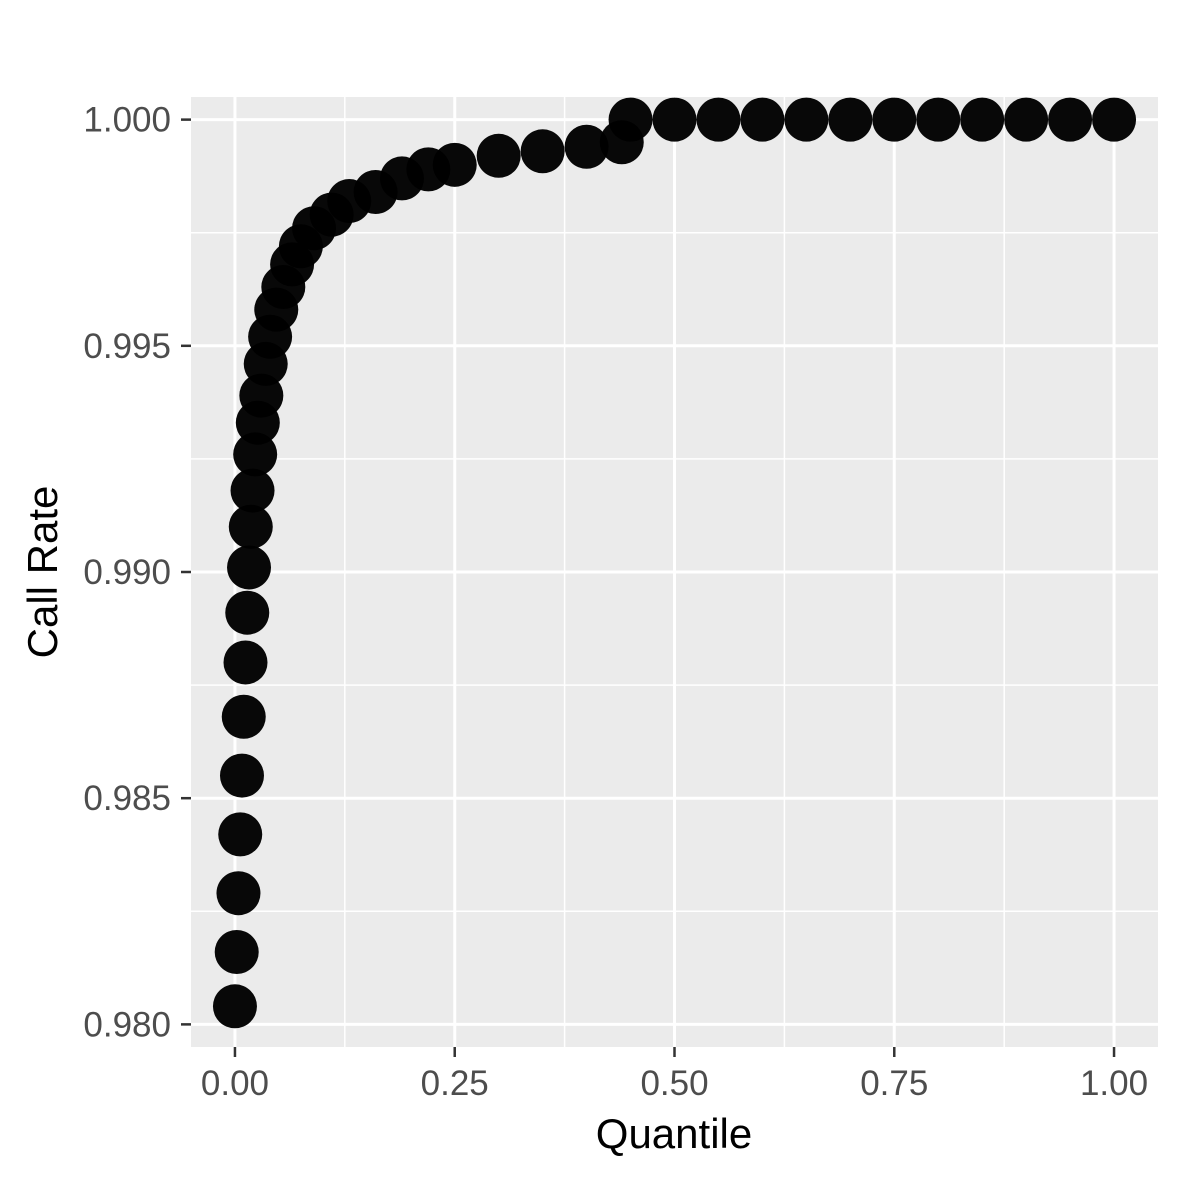 This screenshot has height=1181, width=1181. I want to click on y-axis-title: Call Rate, so click(42, 572).